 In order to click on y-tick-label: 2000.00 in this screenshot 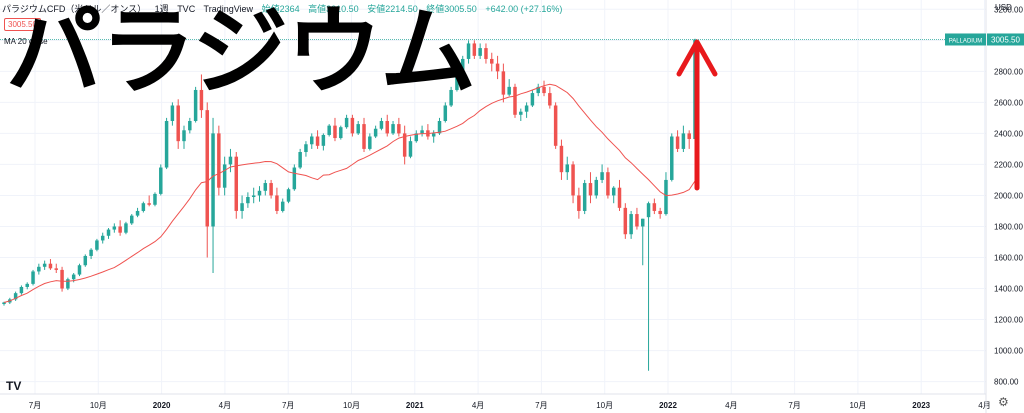, I will do `click(1008, 195)`.